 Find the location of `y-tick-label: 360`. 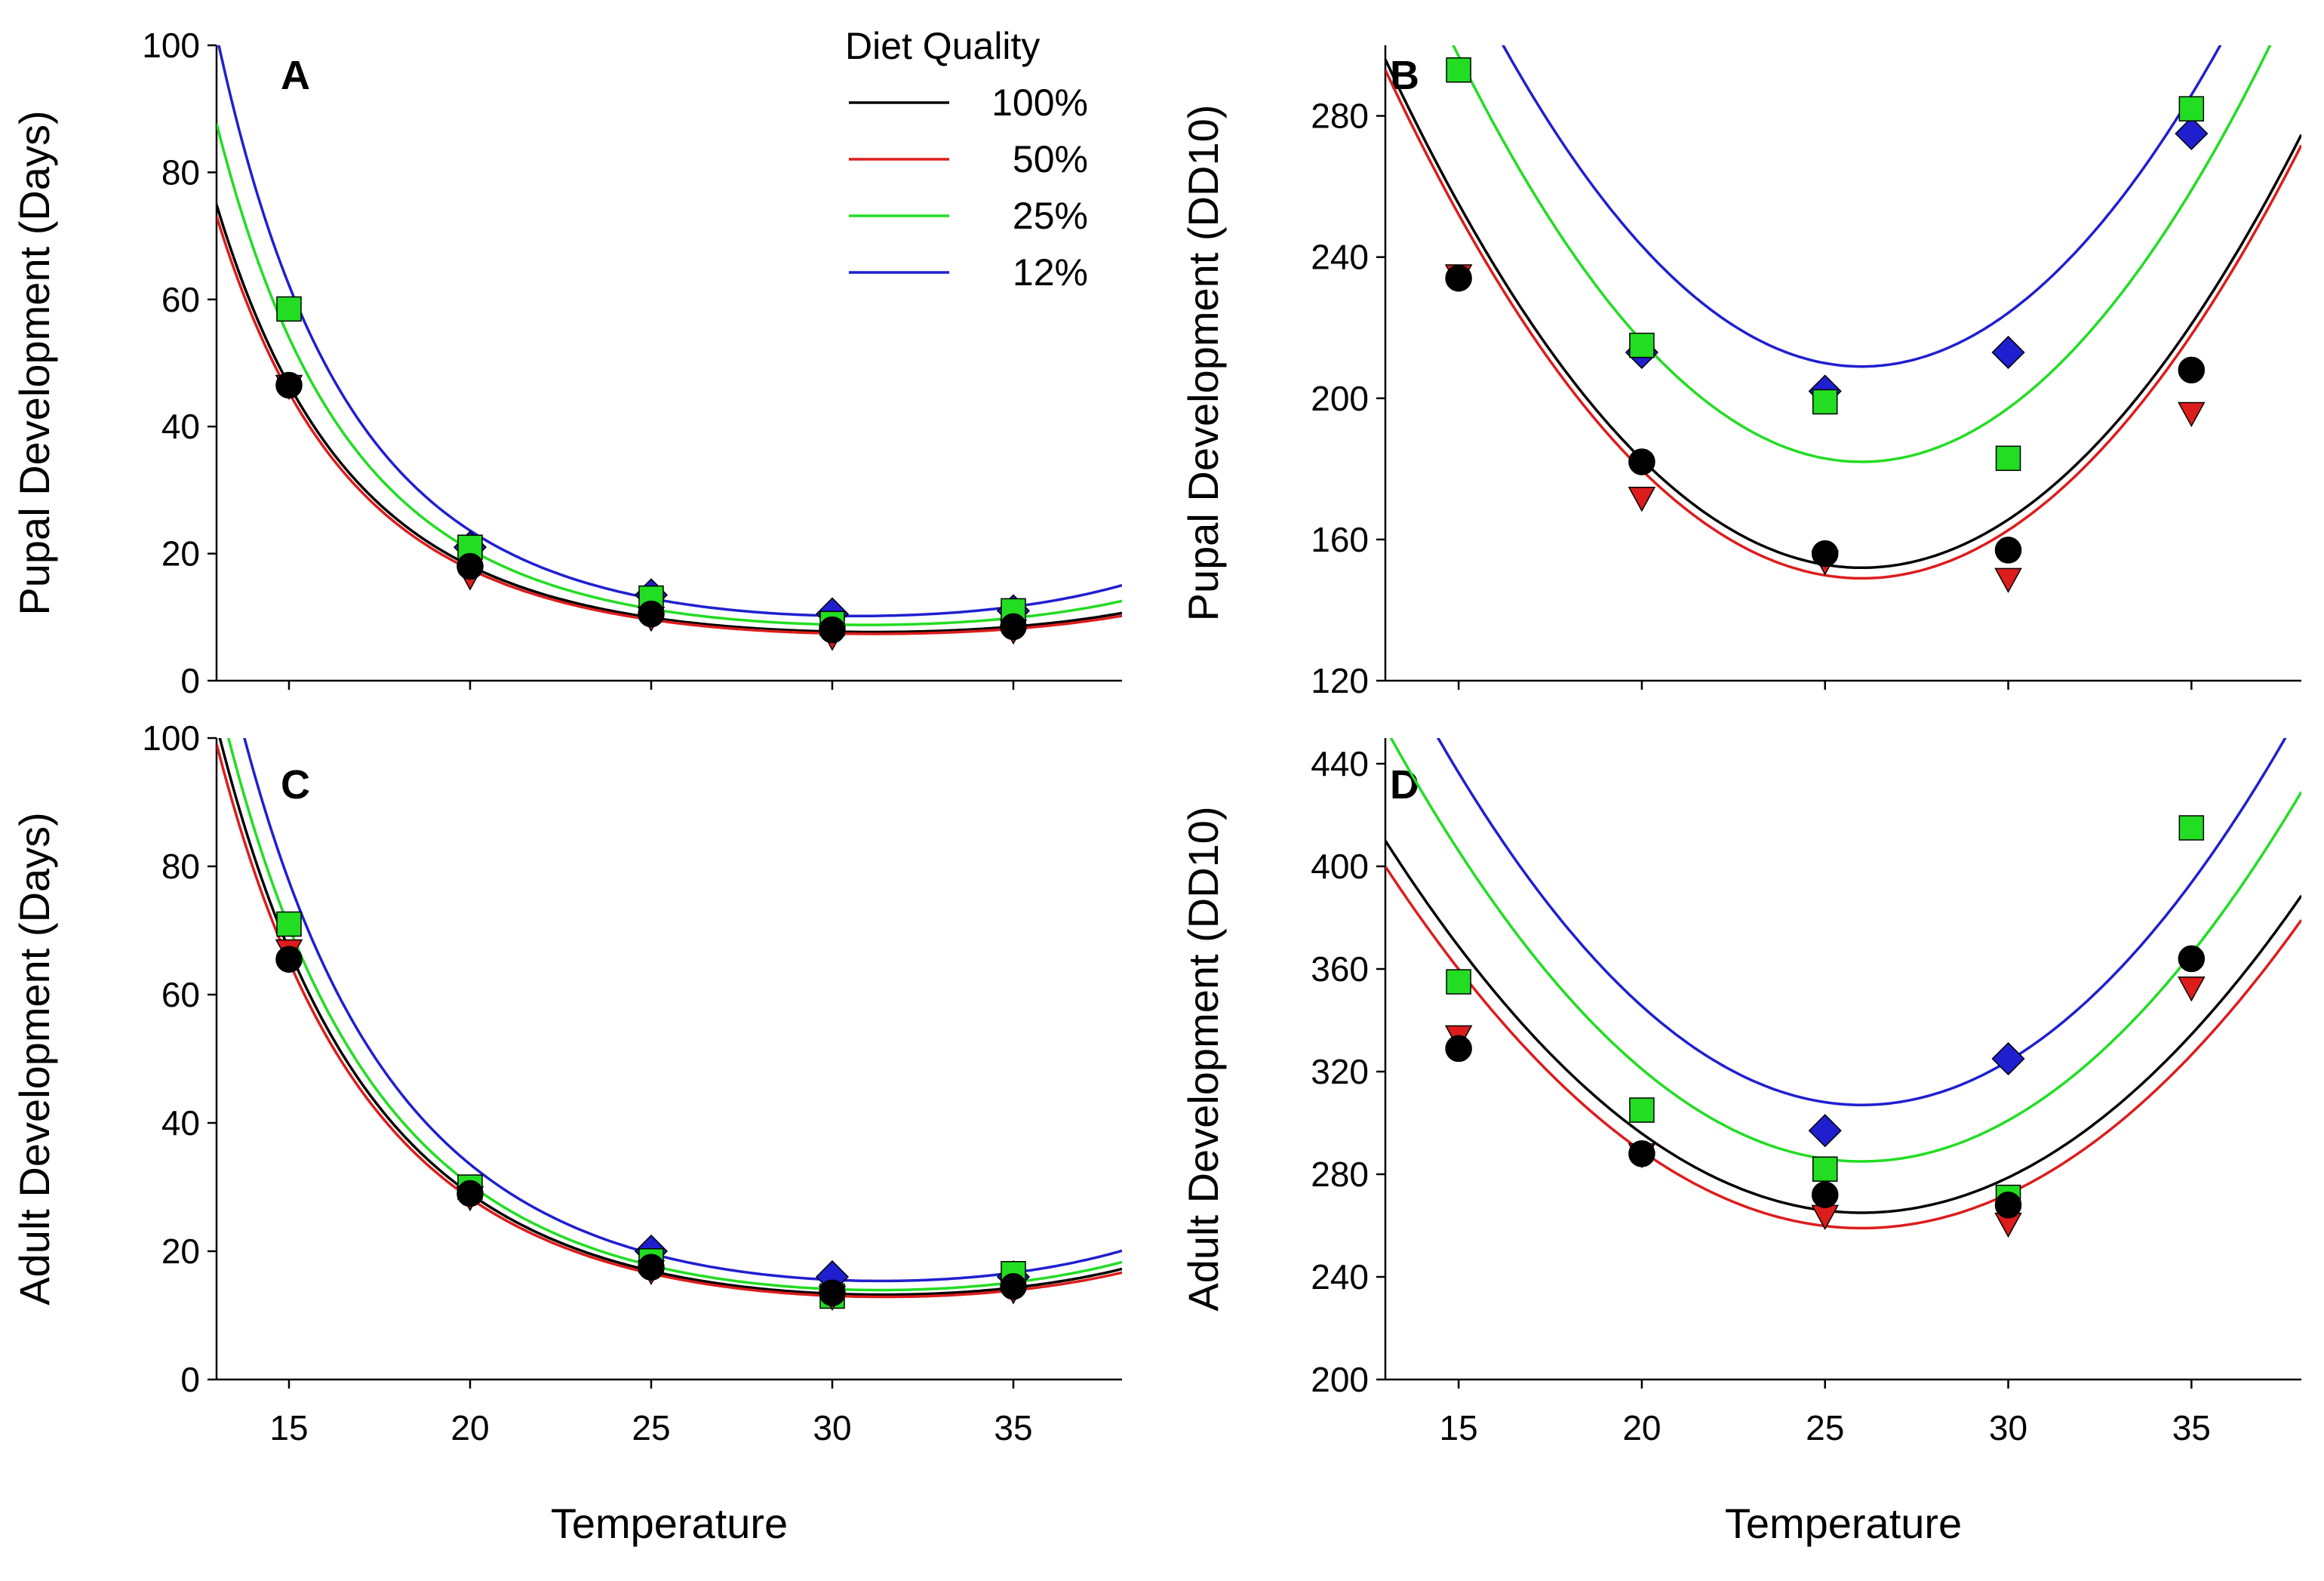

y-tick-label: 360 is located at coordinates (1340, 969).